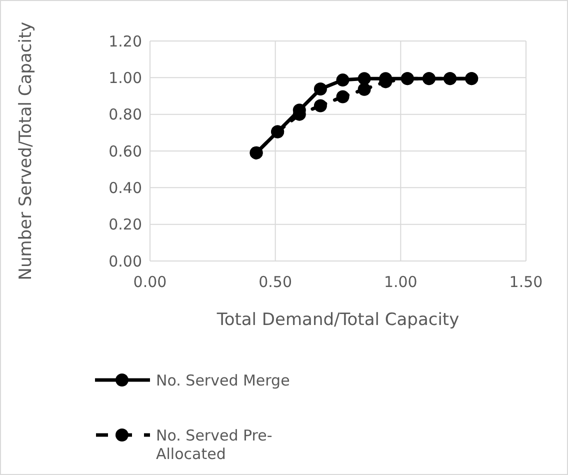  Describe the element at coordinates (125, 41) in the screenshot. I see `y-tick-label: 1.20` at that location.